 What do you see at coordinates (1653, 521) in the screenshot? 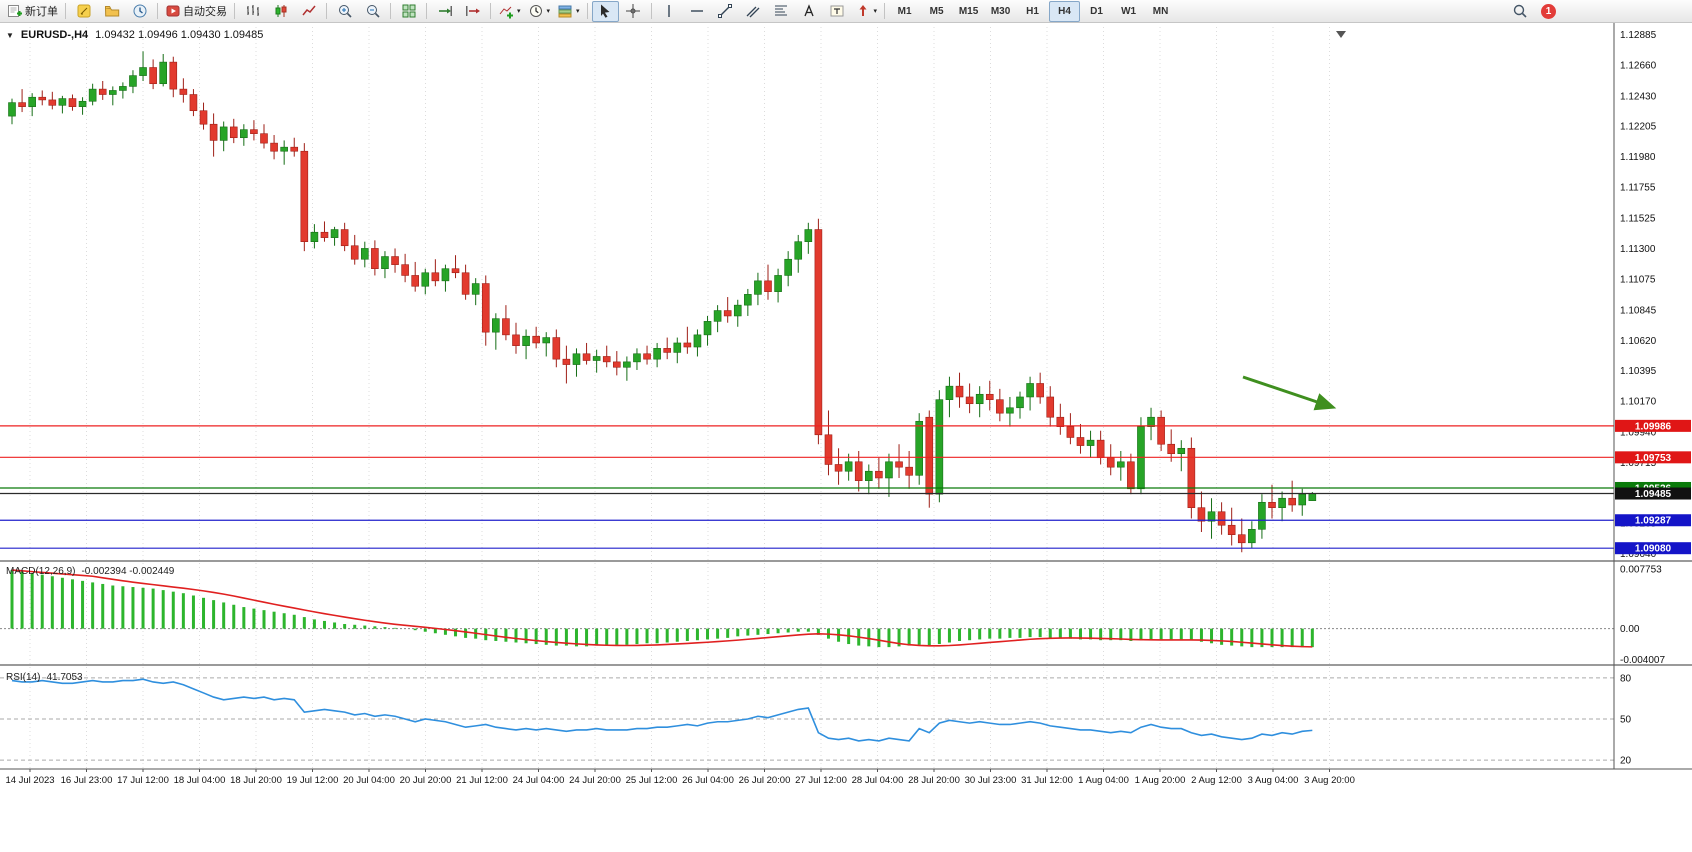
I see `svg-text: 1.09287` at bounding box center [1653, 521].